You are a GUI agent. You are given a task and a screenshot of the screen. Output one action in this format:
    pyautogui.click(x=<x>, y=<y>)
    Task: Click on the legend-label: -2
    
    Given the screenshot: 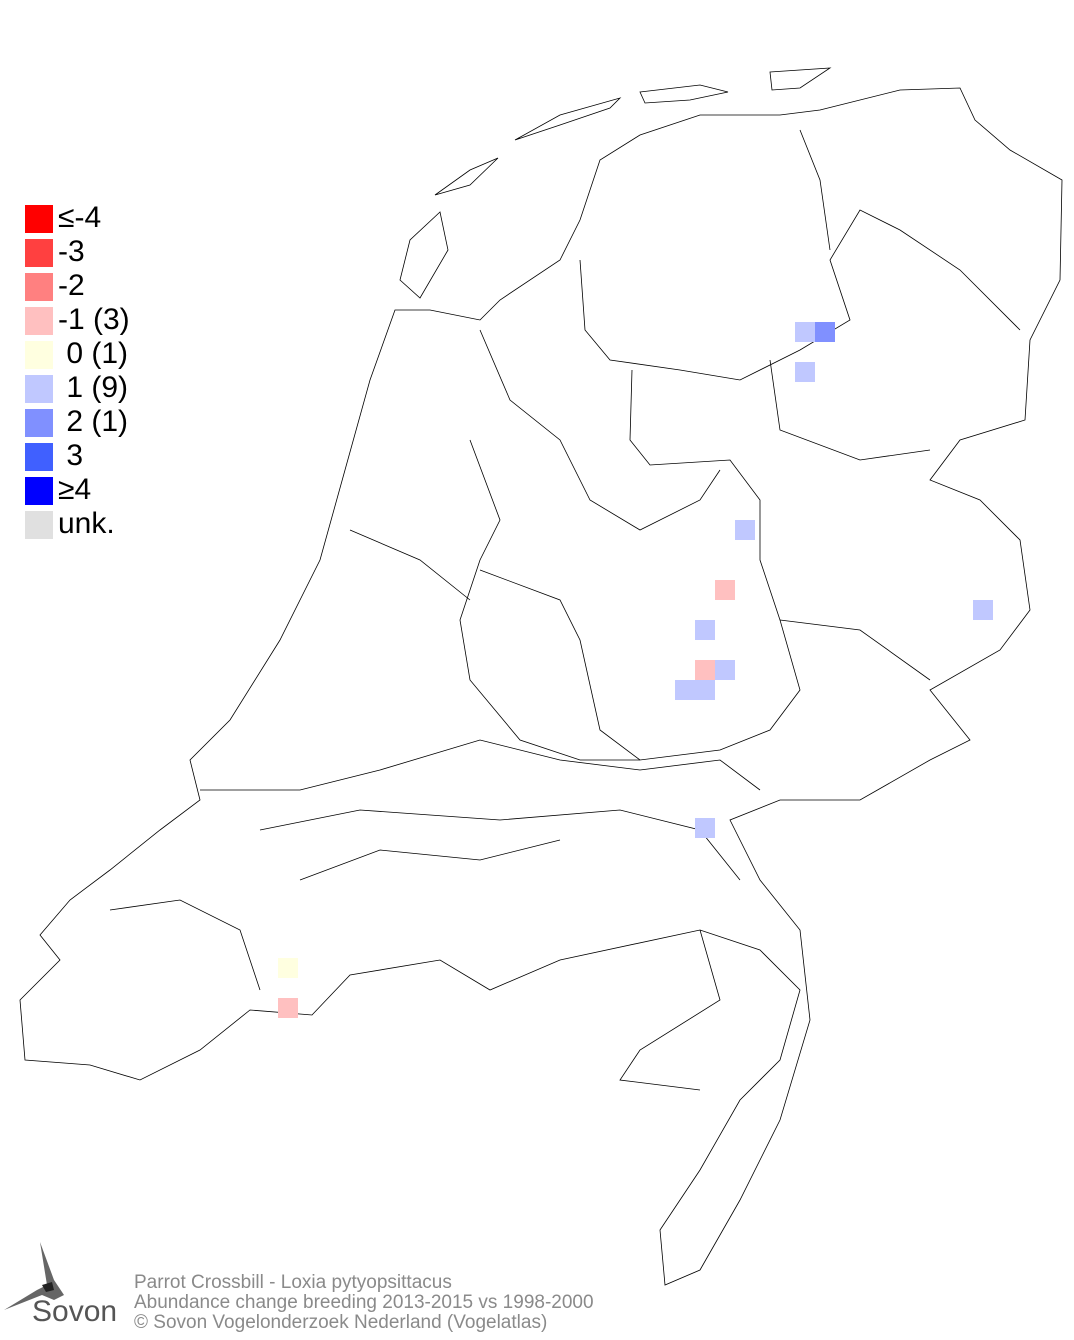 What is the action you would take?
    pyautogui.click(x=71, y=285)
    